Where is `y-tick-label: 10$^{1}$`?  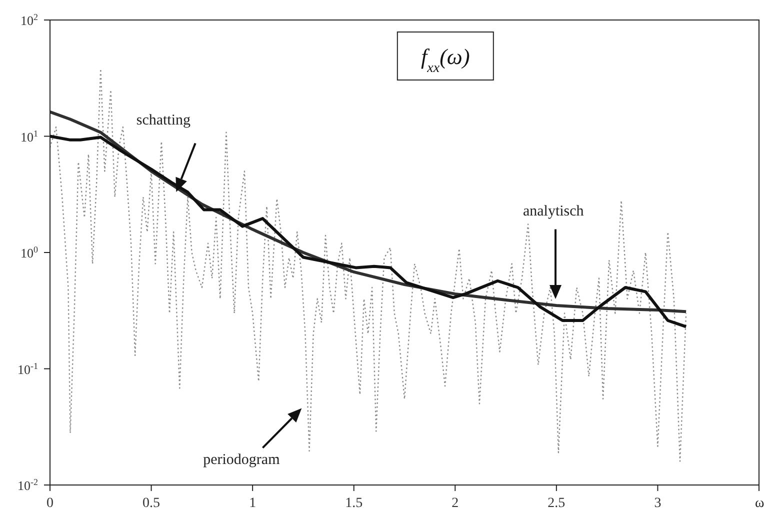
y-tick-label: 10$^{1}$ is located at coordinates (29, 136).